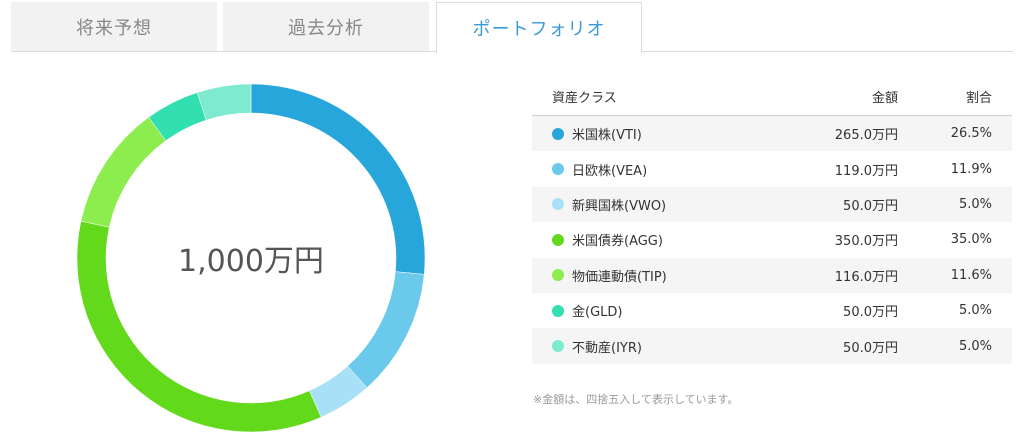  Describe the element at coordinates (610, 171) in the screenshot. I see `asset-name: 日欧株(VEA)` at that location.